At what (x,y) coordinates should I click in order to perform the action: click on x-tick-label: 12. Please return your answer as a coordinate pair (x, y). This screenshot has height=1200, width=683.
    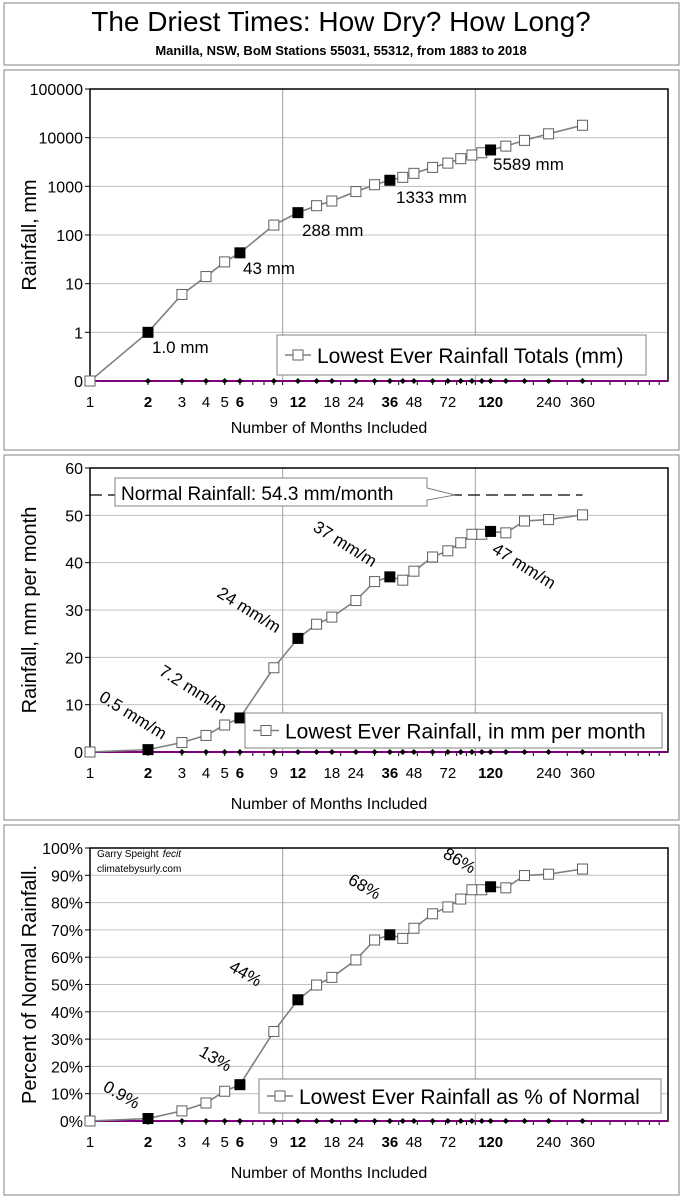
    Looking at the image, I should click on (298, 1142).